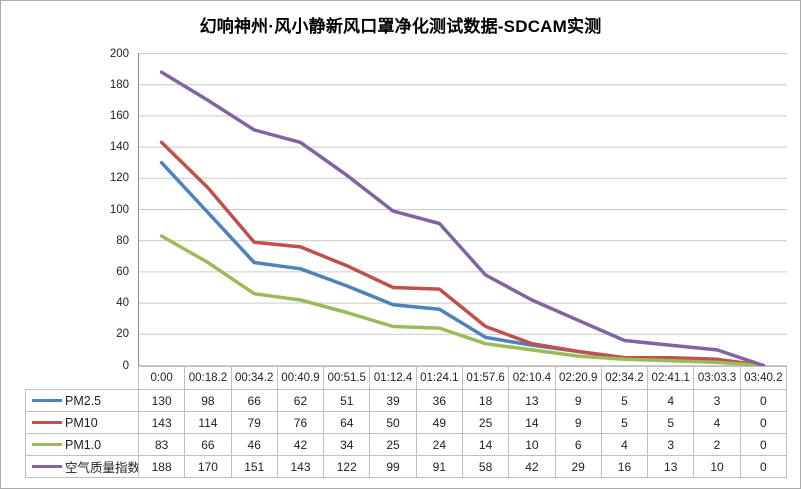  Describe the element at coordinates (300, 400) in the screenshot. I see `value-cell: 62` at that location.